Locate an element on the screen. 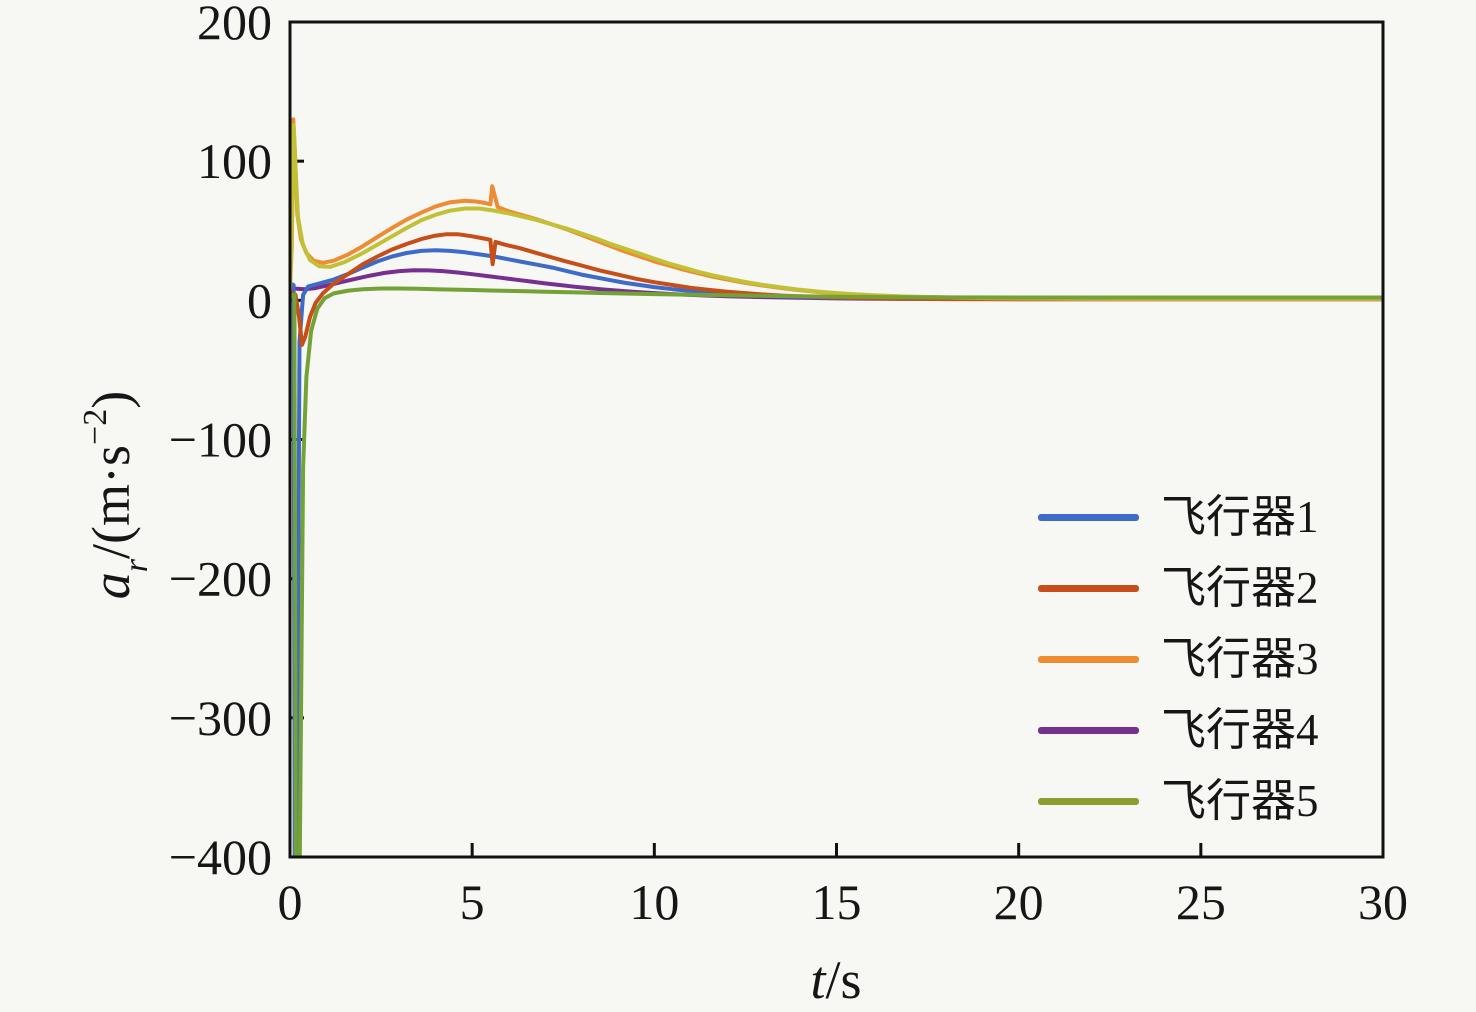 The width and height of the screenshot is (1476, 1012). y-axis-unit-post: ) is located at coordinates (111, 399).